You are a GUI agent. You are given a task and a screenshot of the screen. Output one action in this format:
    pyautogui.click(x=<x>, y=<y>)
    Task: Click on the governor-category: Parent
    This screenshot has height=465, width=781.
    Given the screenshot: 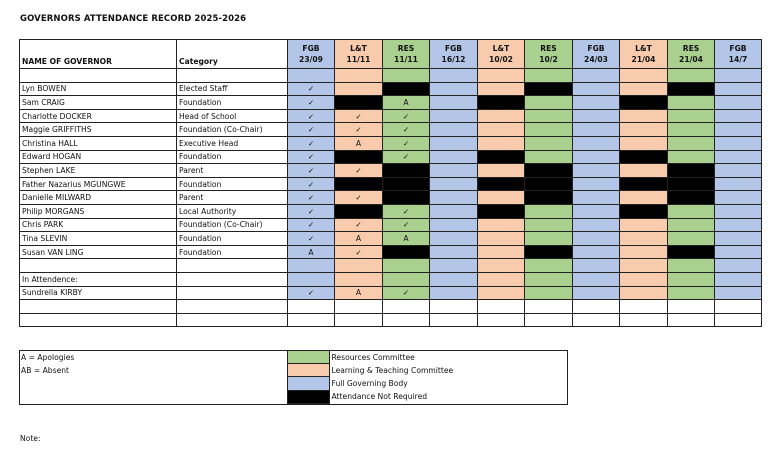 What is the action you would take?
    pyautogui.click(x=232, y=170)
    